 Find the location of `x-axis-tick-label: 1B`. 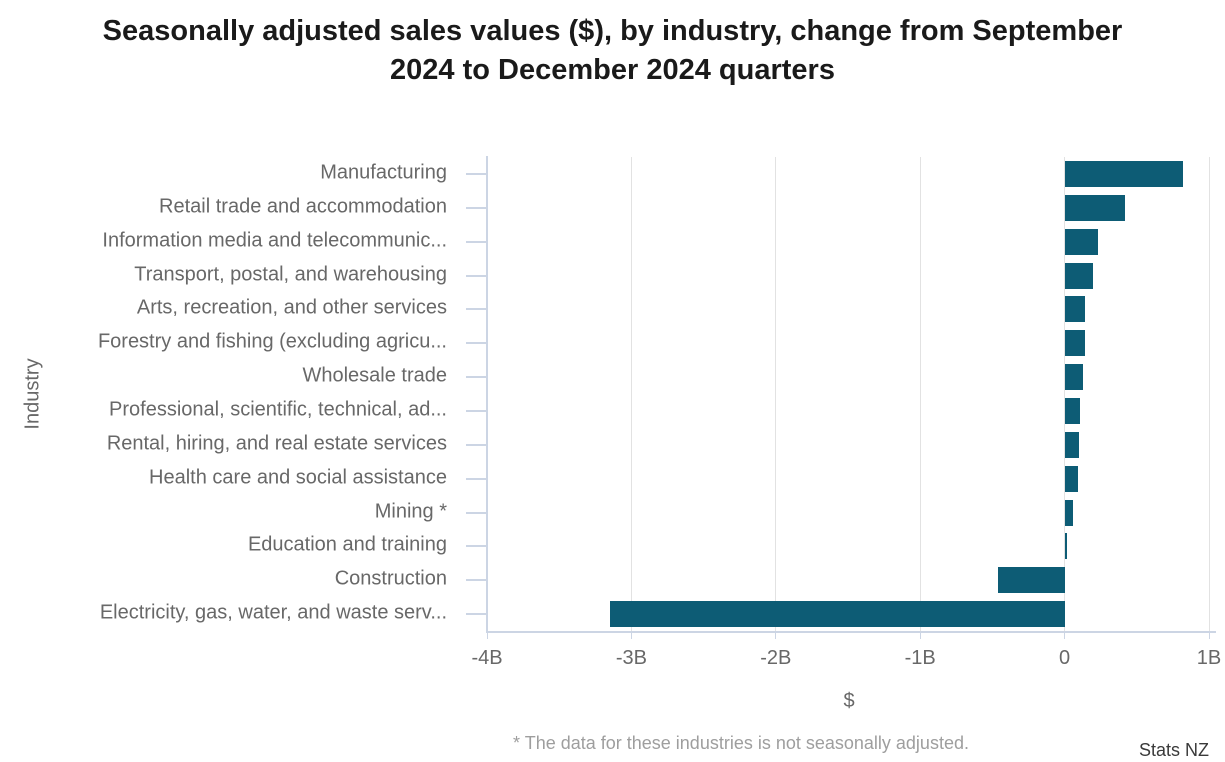

x-axis-tick-label: 1B is located at coordinates (1209, 658).